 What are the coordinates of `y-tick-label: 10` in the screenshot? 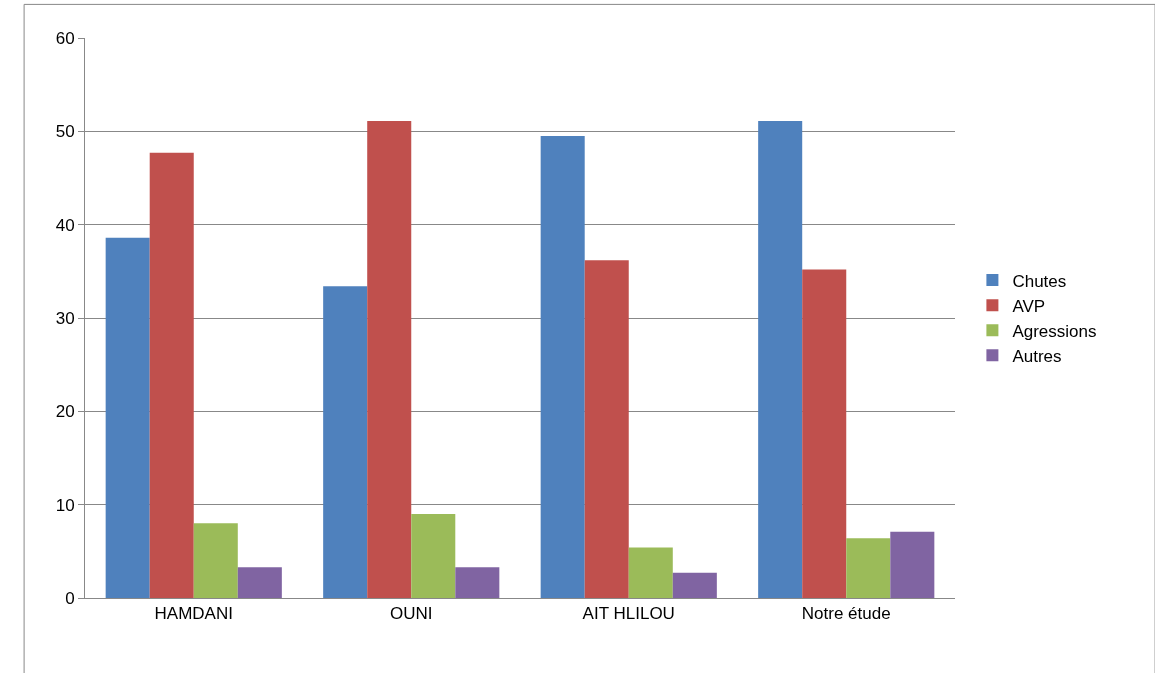 It's located at (65, 505).